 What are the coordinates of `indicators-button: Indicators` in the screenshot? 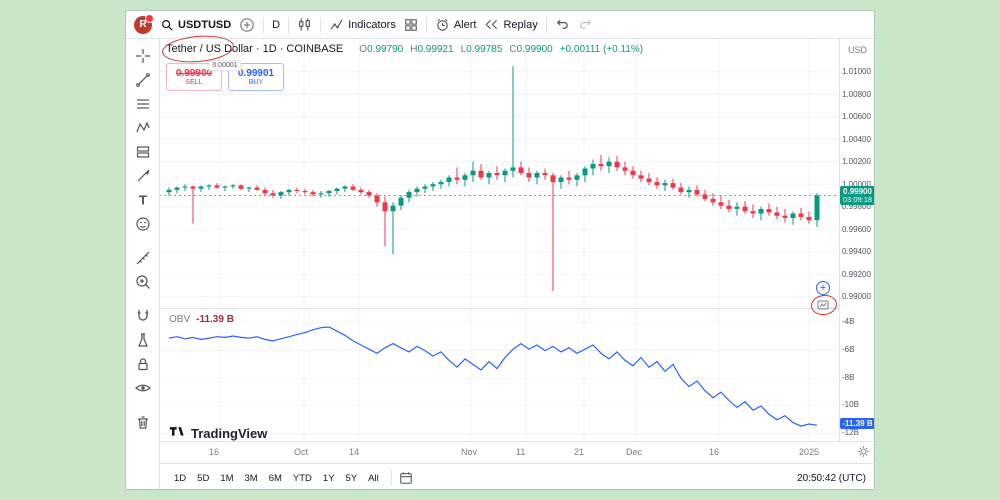 It's located at (362, 24).